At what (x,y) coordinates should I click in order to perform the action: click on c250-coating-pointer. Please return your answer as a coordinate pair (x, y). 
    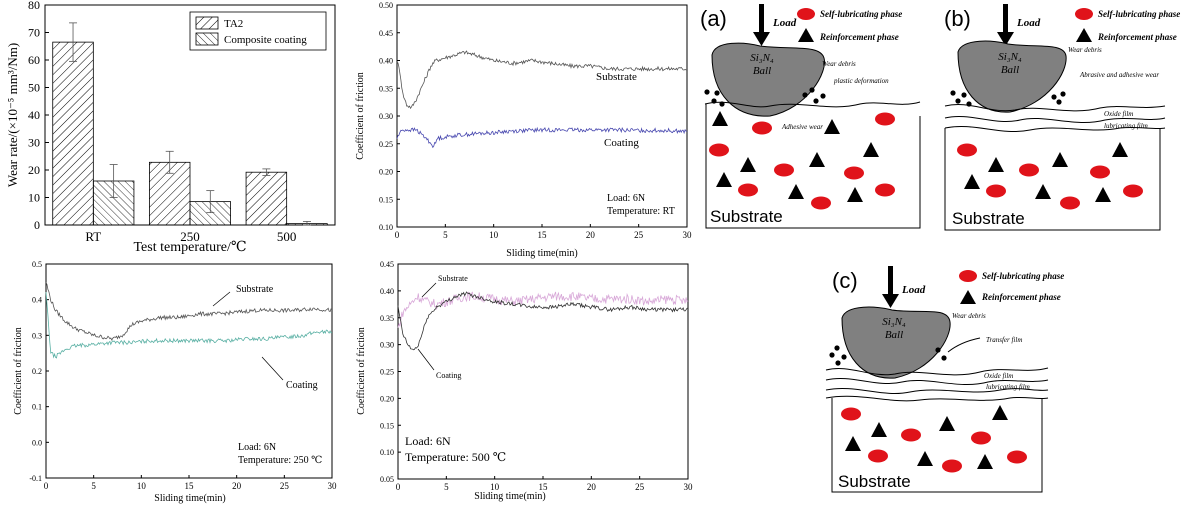
    Looking at the image, I should click on (272, 368).